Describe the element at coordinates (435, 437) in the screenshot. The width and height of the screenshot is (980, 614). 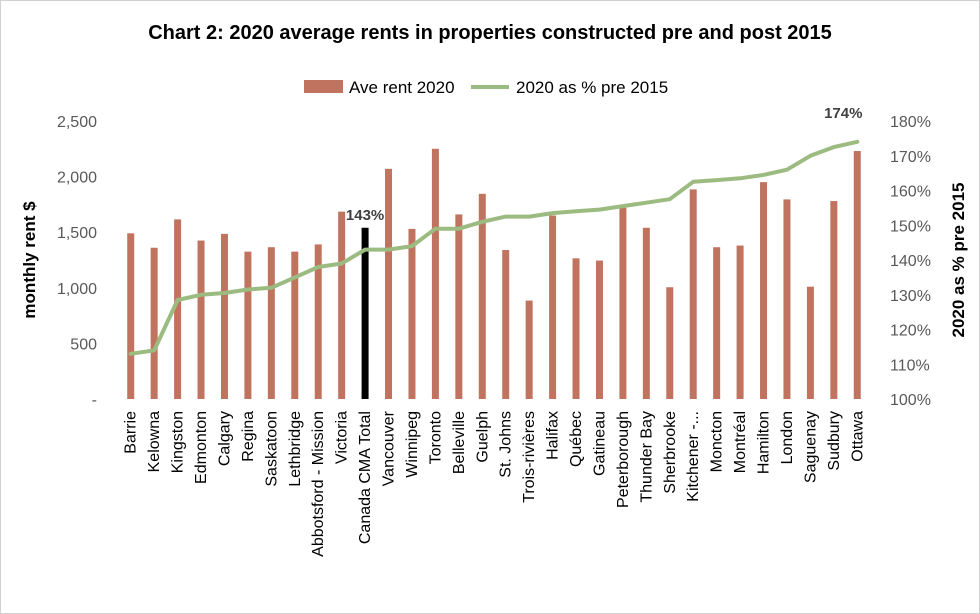
I see `category-label: Toronto` at that location.